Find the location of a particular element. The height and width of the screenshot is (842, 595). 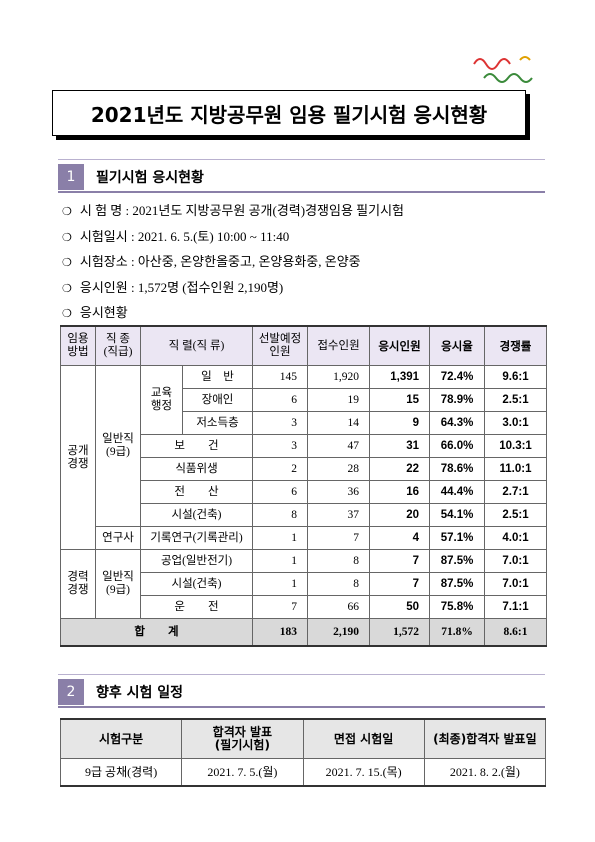

table-cell: 16 is located at coordinates (400, 492).